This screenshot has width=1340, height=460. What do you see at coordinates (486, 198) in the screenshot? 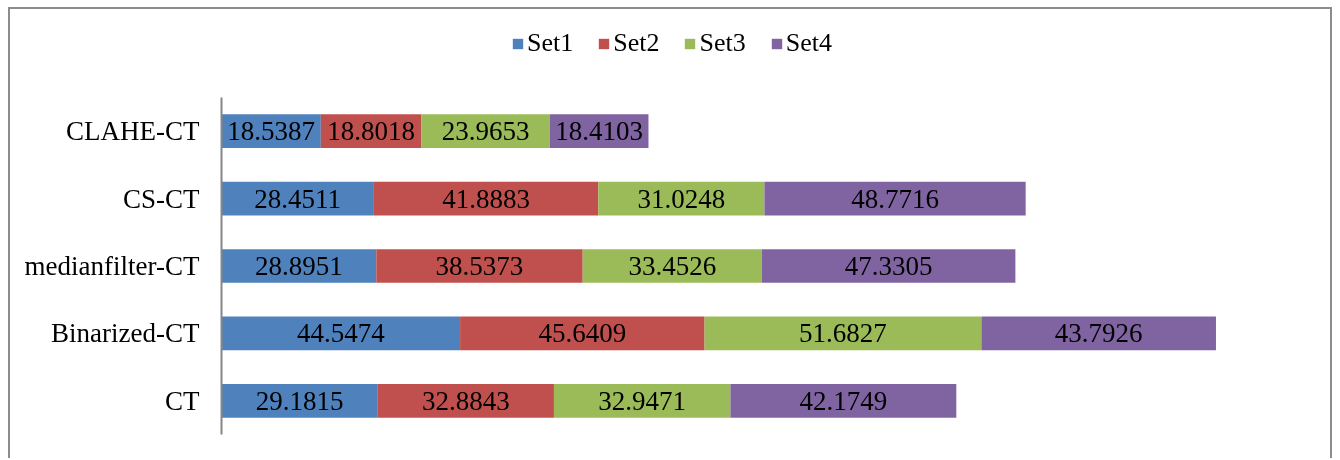
I see `data-label: 41.8883` at bounding box center [486, 198].